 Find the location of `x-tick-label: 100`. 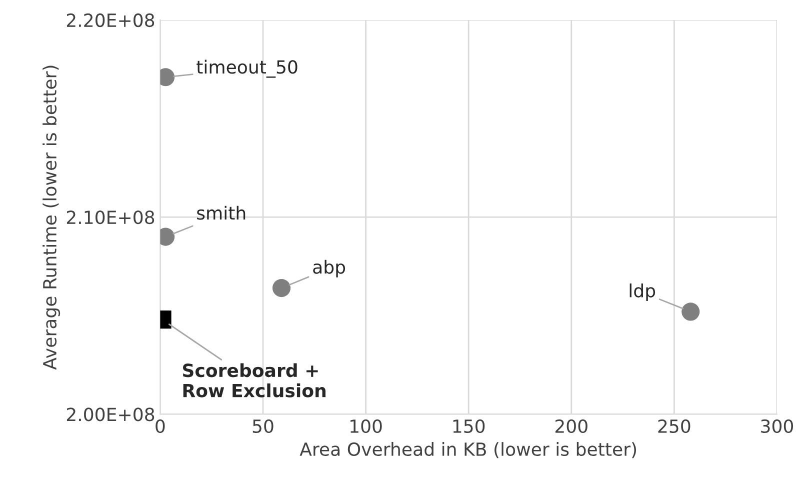

x-tick-label: 100 is located at coordinates (366, 426).